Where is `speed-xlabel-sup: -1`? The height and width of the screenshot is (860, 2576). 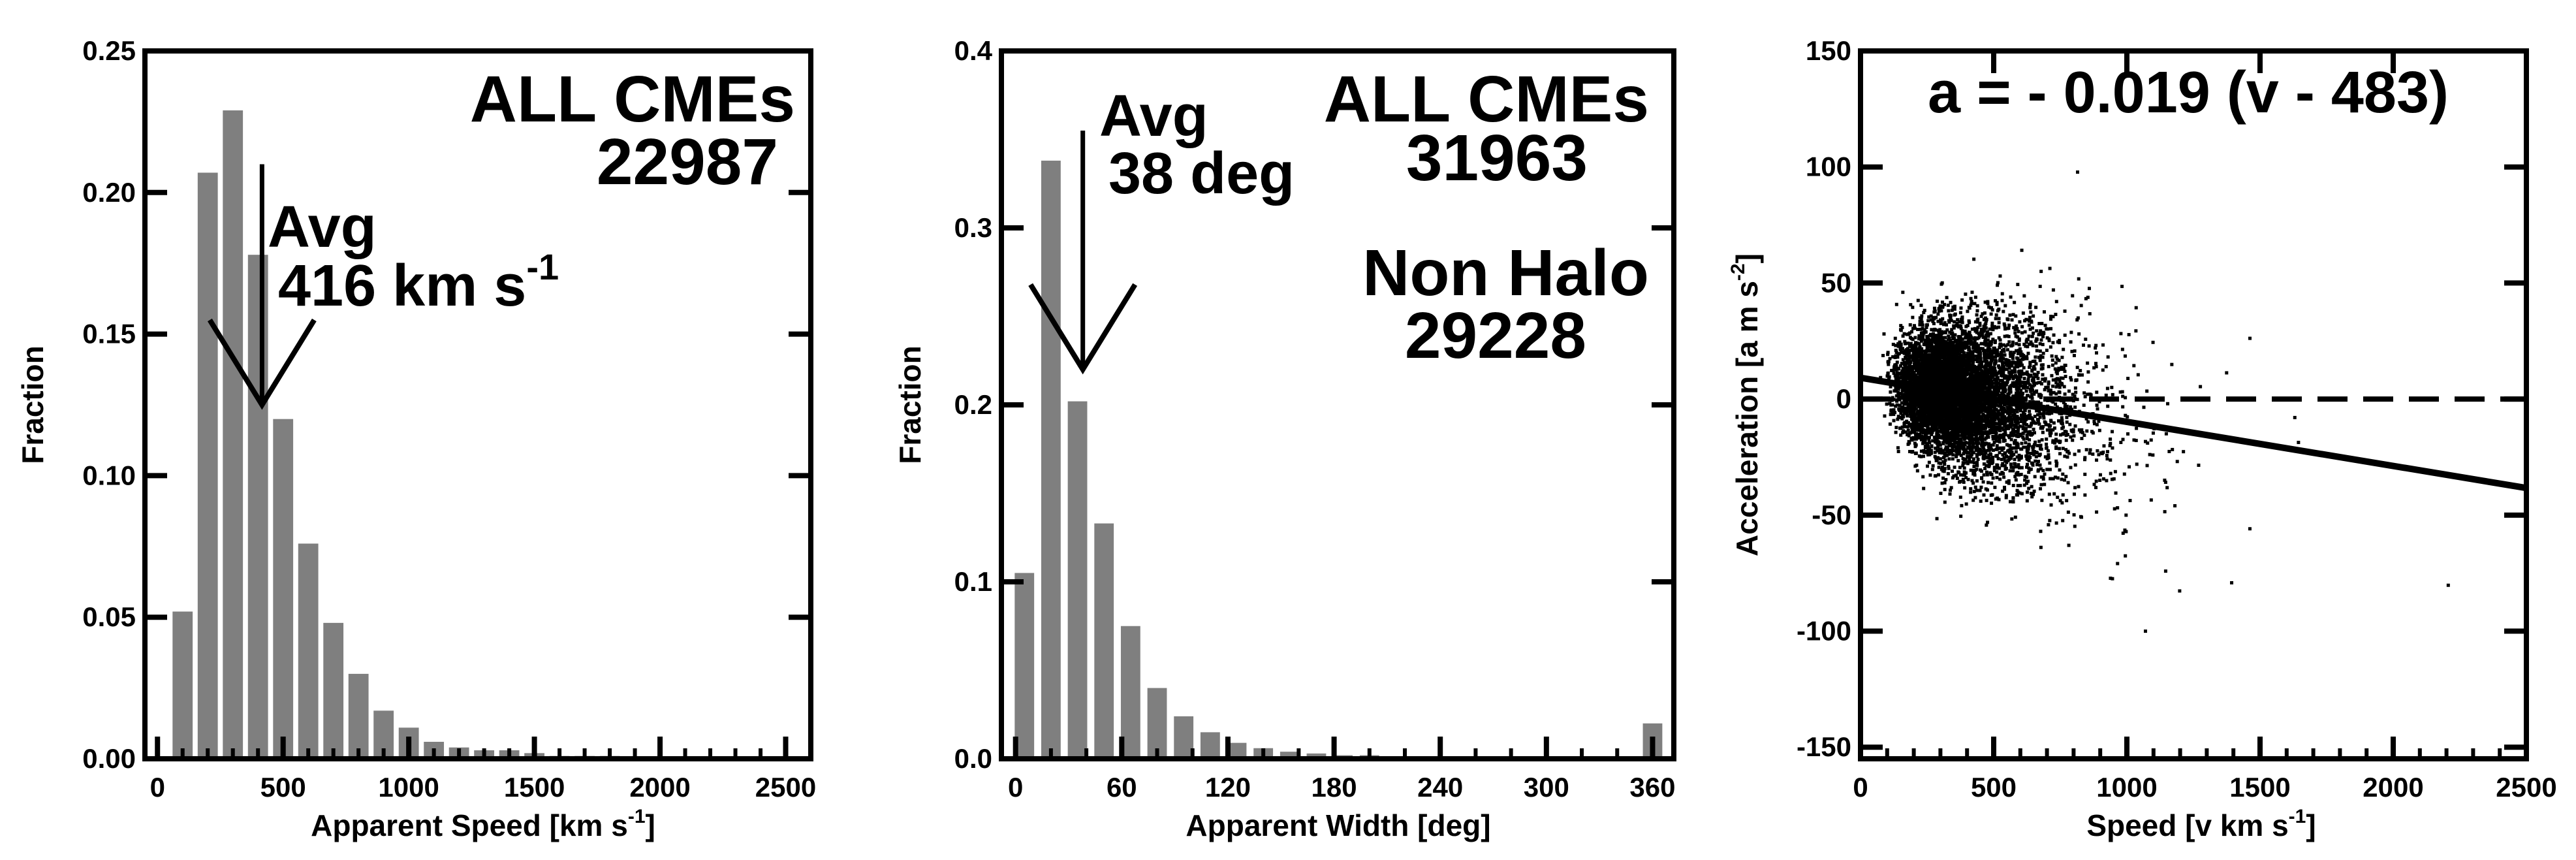
speed-xlabel-sup: -1 is located at coordinates (637, 817).